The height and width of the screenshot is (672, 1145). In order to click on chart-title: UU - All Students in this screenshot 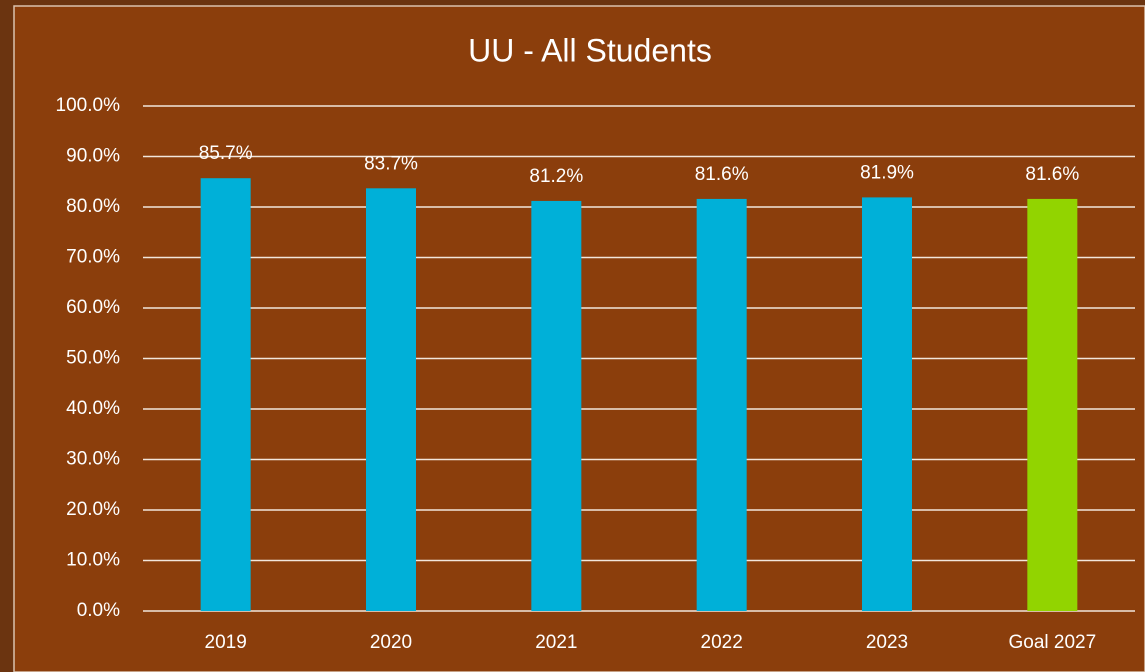, I will do `click(590, 50)`.